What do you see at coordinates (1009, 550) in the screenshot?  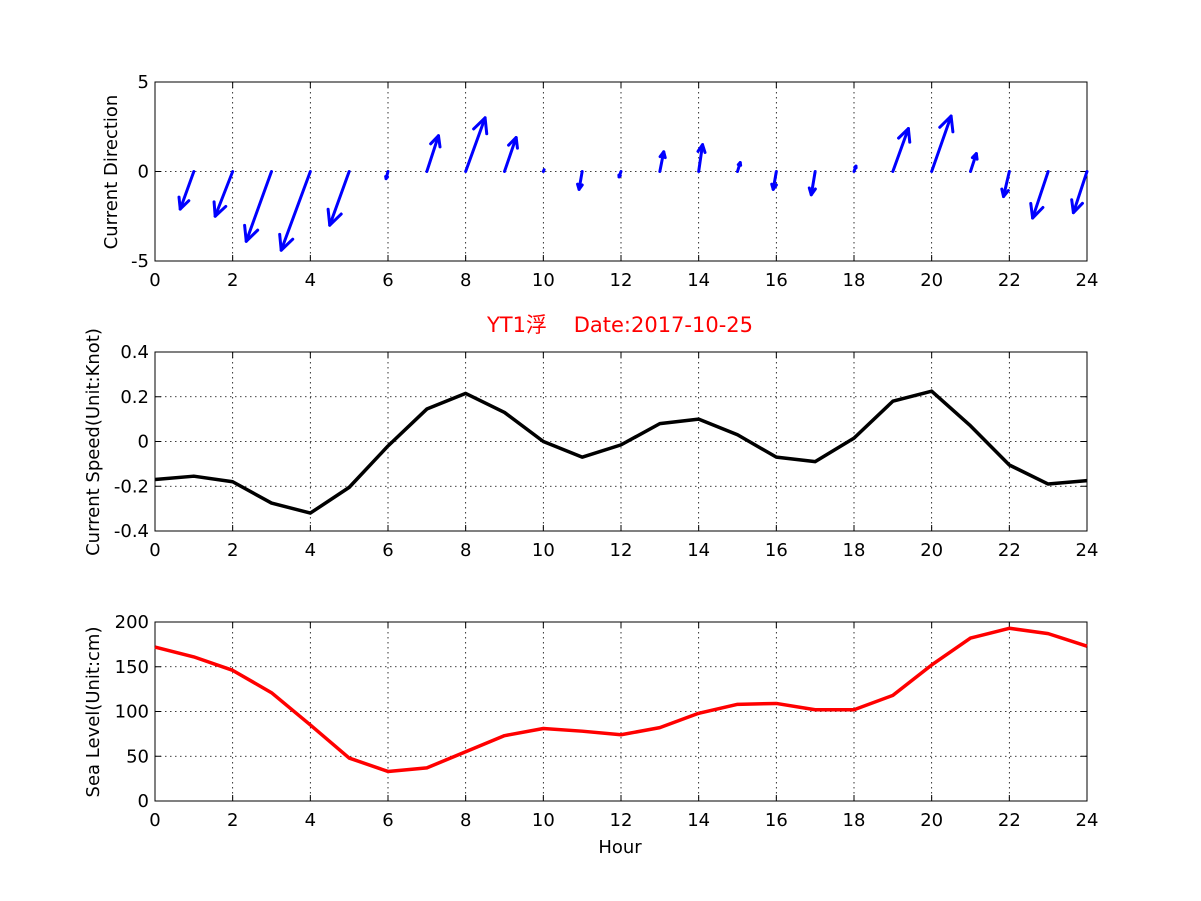 I see `speed-xtick-label: 22` at bounding box center [1009, 550].